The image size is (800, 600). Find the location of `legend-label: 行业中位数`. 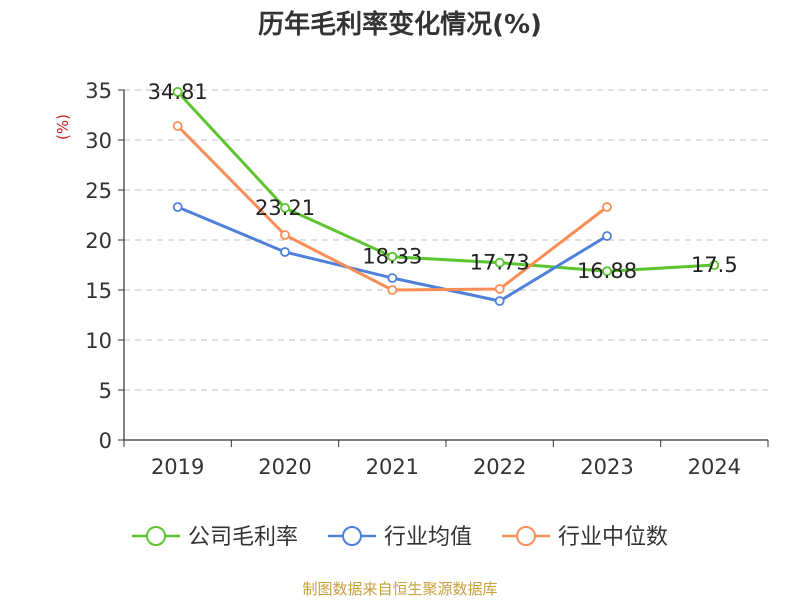

legend-label: 行业中位数 is located at coordinates (613, 537).